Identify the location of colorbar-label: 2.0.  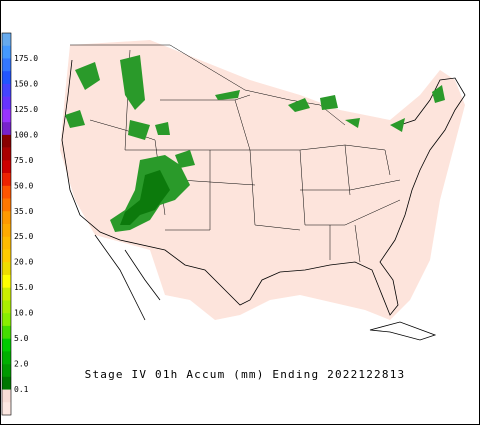
(21, 364).